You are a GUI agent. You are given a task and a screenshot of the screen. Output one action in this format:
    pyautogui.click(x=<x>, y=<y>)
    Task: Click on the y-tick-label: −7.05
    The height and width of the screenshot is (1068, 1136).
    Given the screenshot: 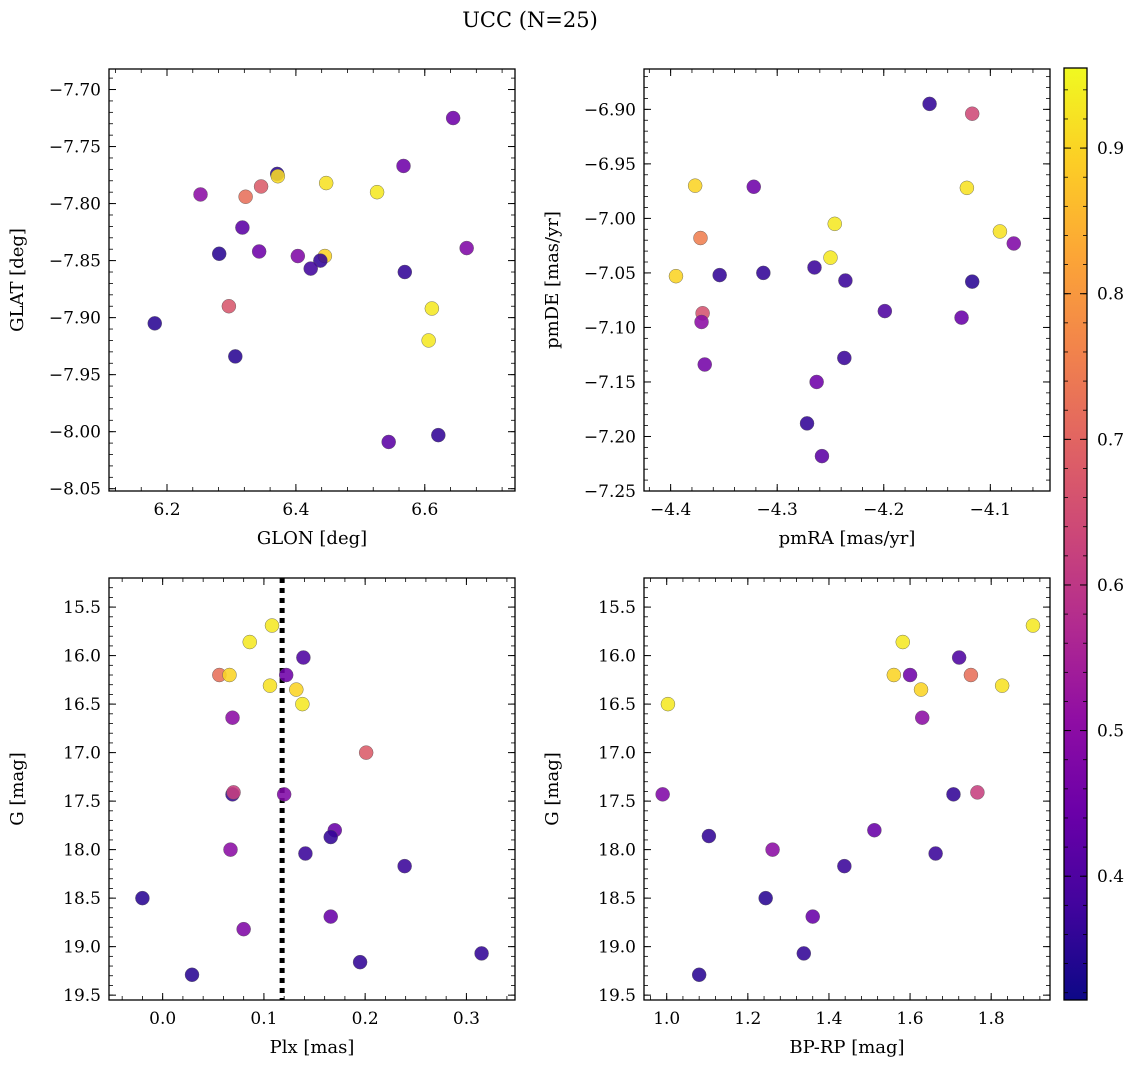 What is the action you would take?
    pyautogui.click(x=610, y=274)
    